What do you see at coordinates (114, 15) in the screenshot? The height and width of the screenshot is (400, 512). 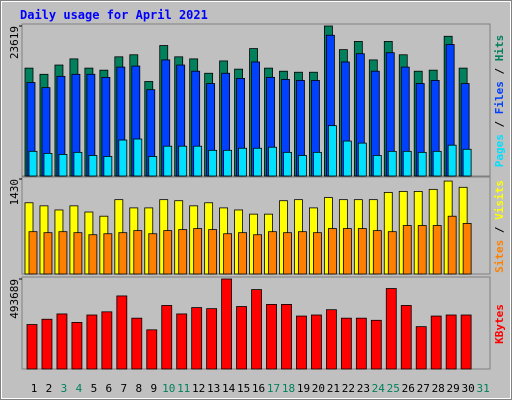 I see `chart-title: Daily usage for April 2021` at bounding box center [114, 15].